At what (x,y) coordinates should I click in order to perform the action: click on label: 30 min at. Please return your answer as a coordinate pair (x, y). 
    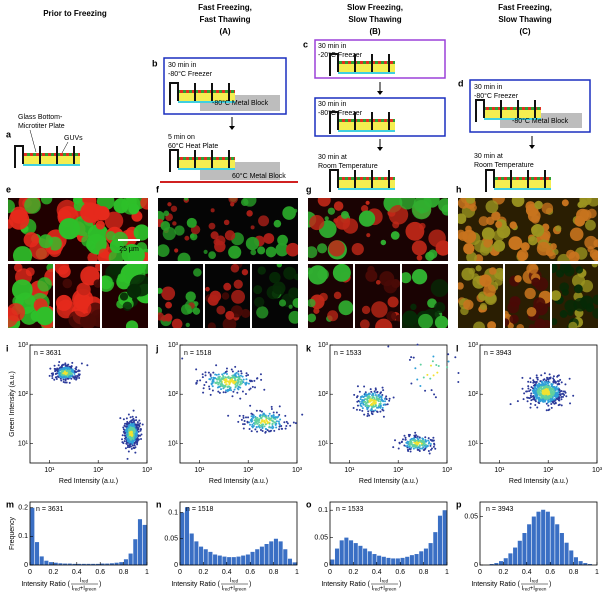
    Looking at the image, I should click on (488, 156).